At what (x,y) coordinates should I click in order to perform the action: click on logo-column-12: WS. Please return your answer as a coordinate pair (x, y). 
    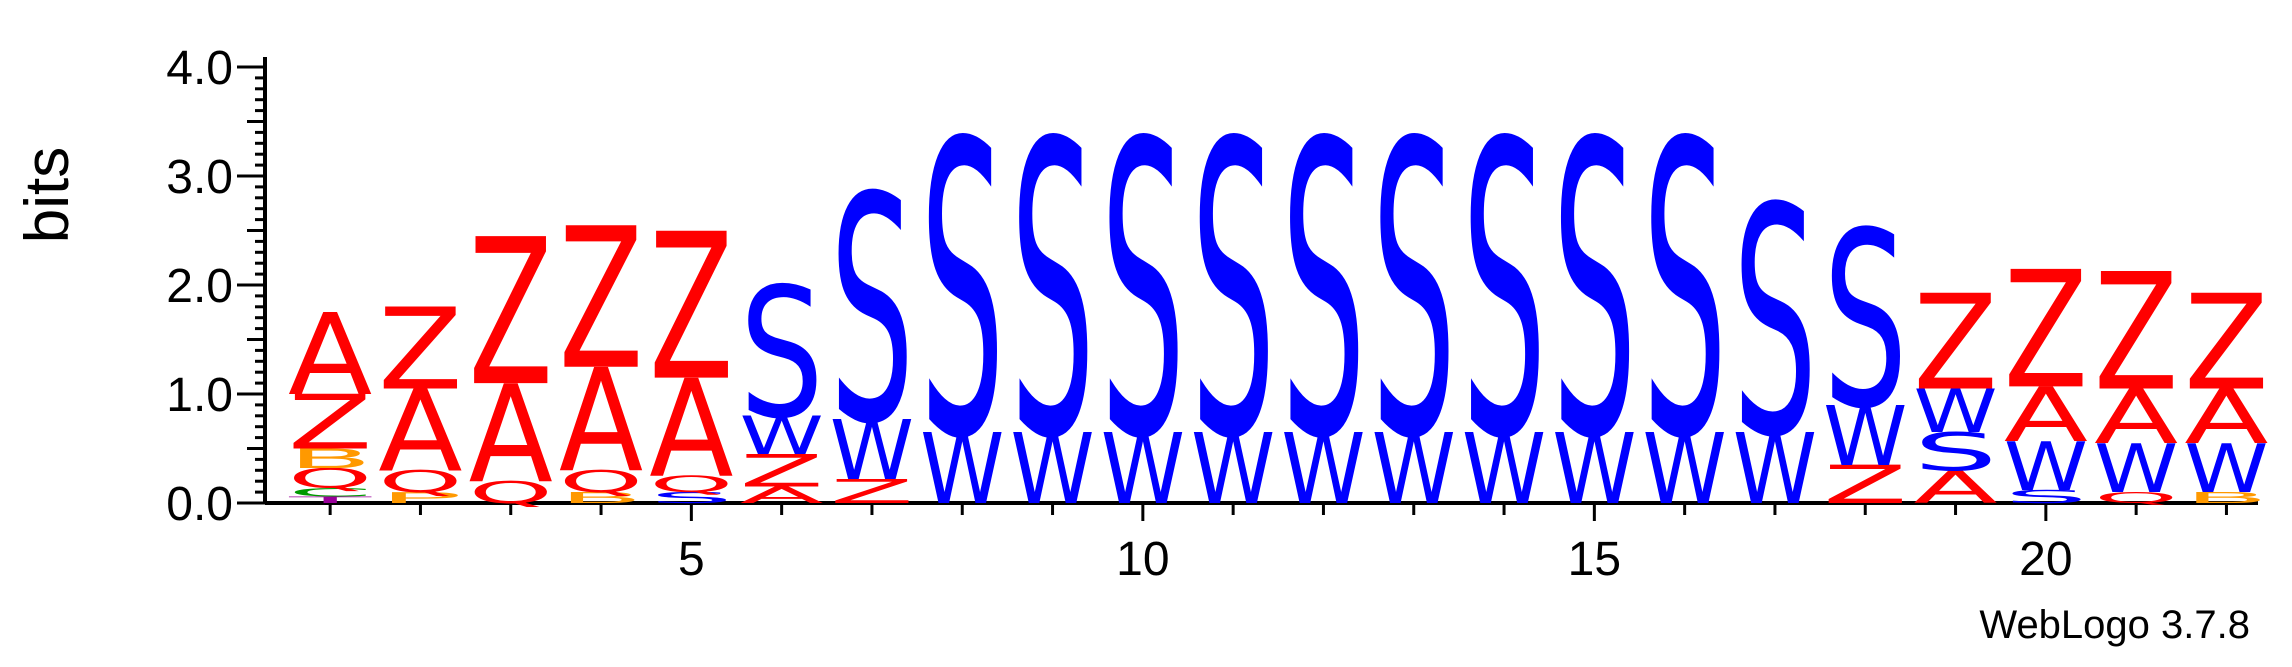
    Looking at the image, I should click on (1323, 292).